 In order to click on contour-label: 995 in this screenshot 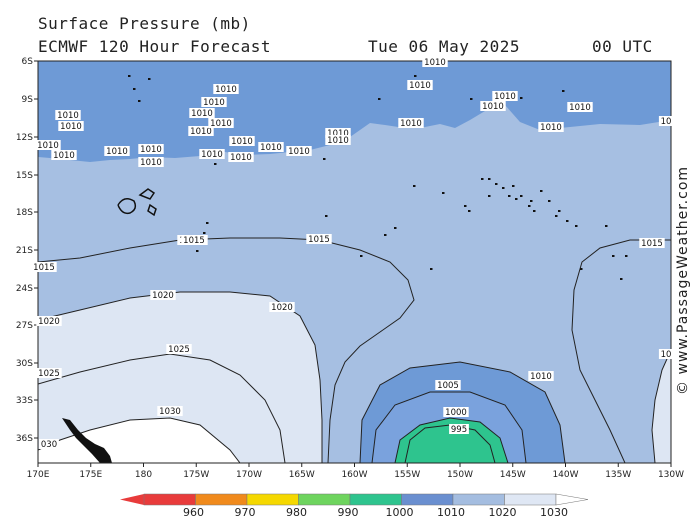, I will do `click(459, 429)`.